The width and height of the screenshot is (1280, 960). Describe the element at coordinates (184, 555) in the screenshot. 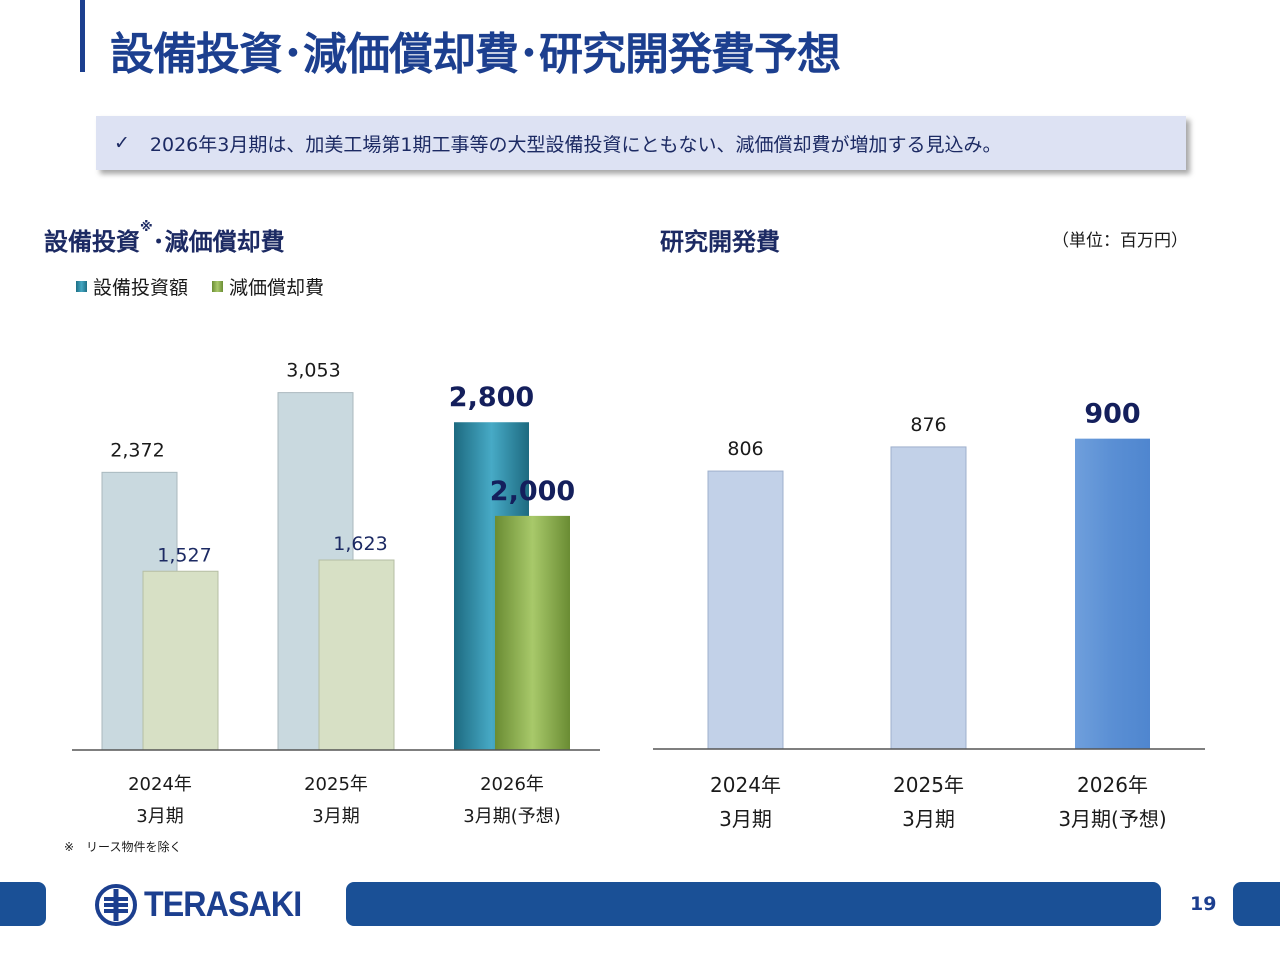

I see `depreciation-value-label: 1,527` at that location.